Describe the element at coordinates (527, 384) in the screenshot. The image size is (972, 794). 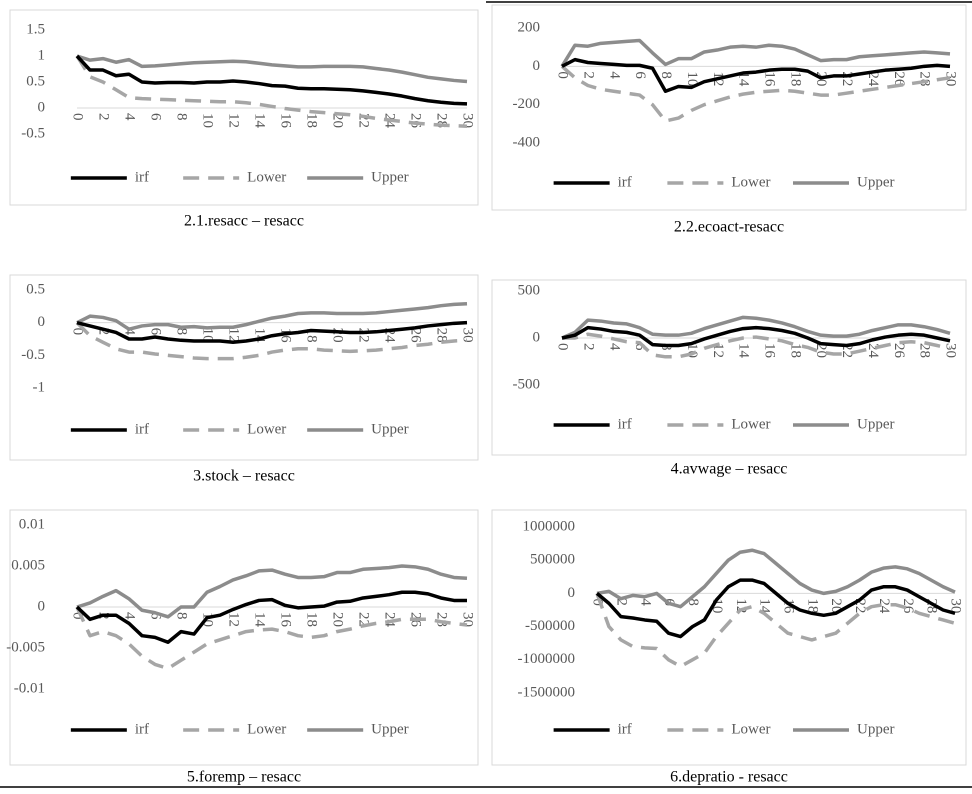
I see `y-tick-label: -500` at that location.